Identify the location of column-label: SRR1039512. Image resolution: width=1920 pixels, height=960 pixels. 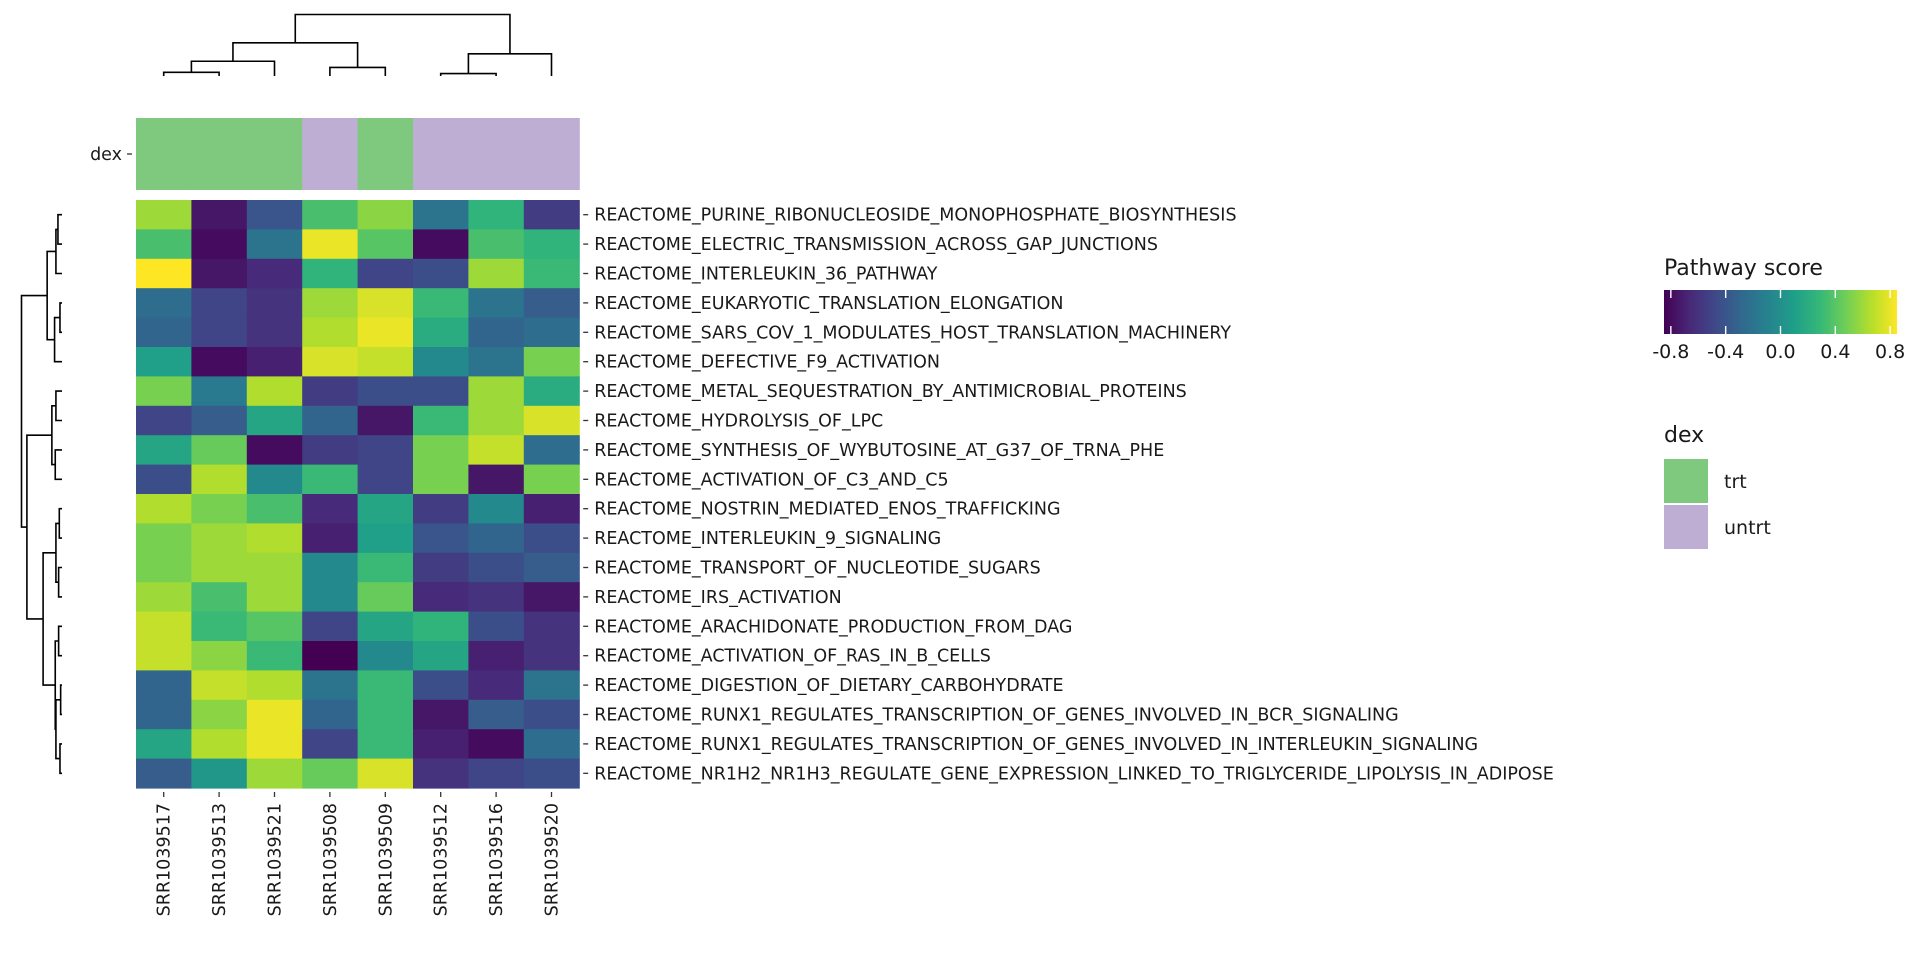
(442, 859).